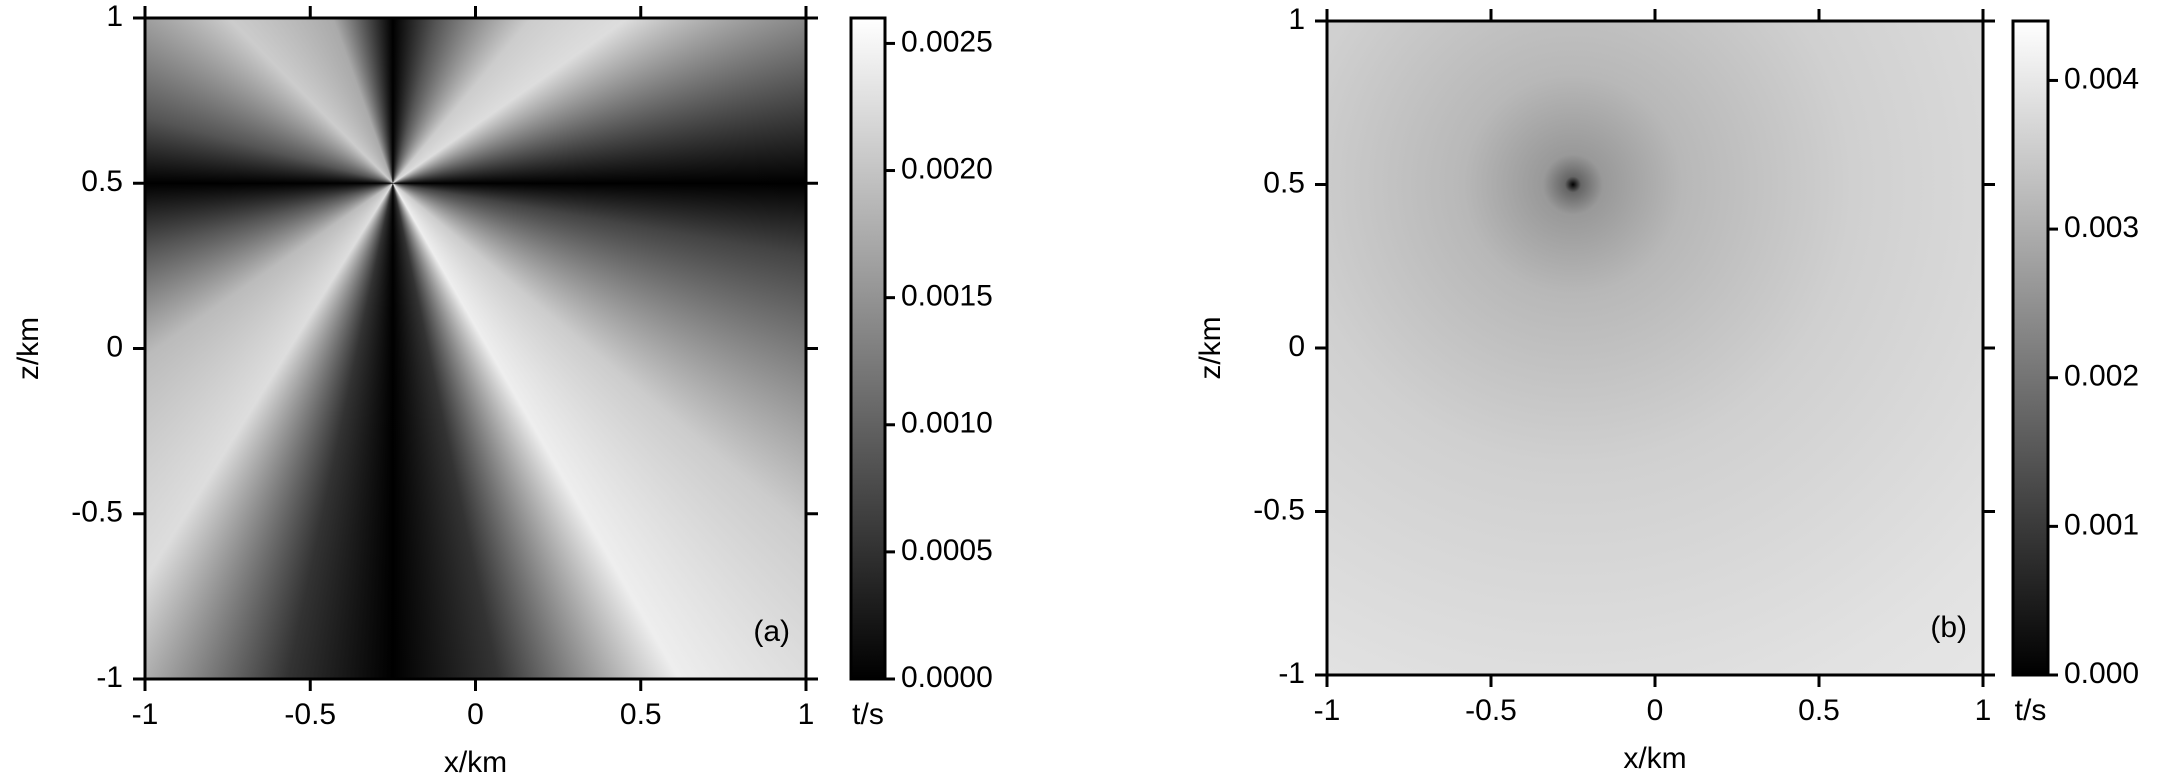 The image size is (2159, 781). What do you see at coordinates (2101, 227) in the screenshot?
I see `colorbar-tick-label: 0.003` at bounding box center [2101, 227].